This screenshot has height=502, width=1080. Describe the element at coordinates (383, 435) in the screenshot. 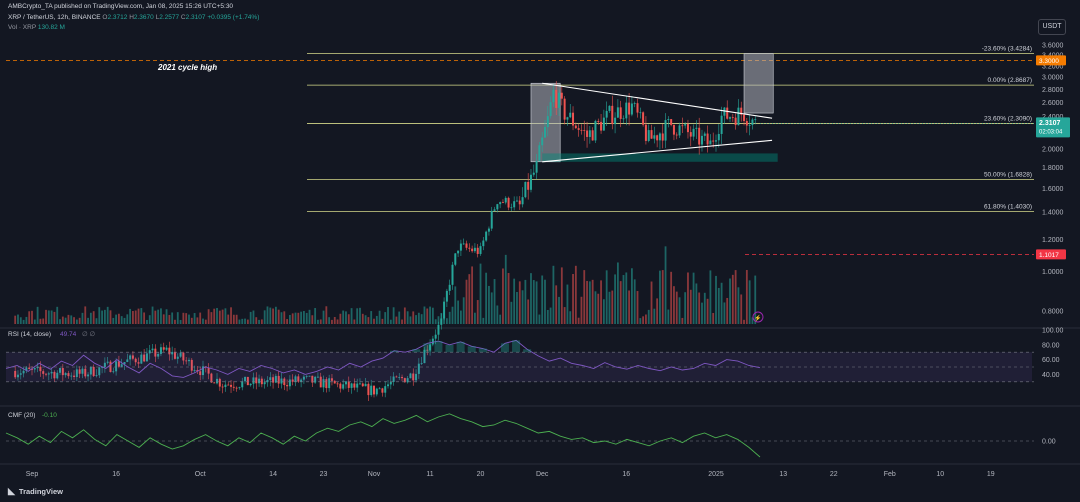

I see `cmf-line` at that location.